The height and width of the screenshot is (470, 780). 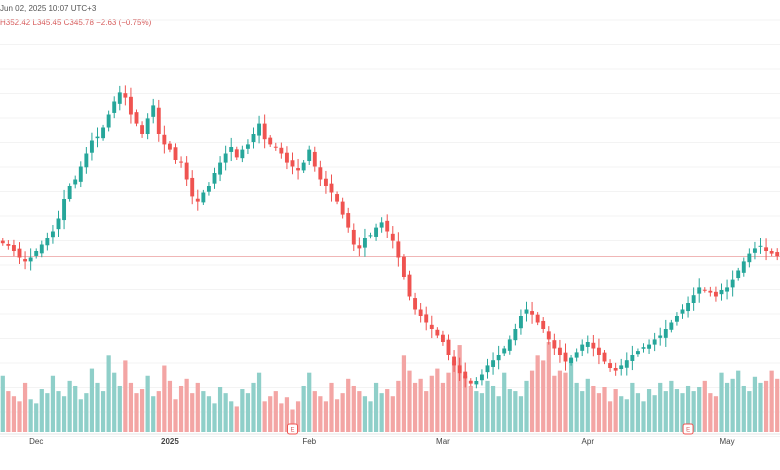 What do you see at coordinates (309, 441) in the screenshot?
I see `x-tick-label: Feb` at bounding box center [309, 441].